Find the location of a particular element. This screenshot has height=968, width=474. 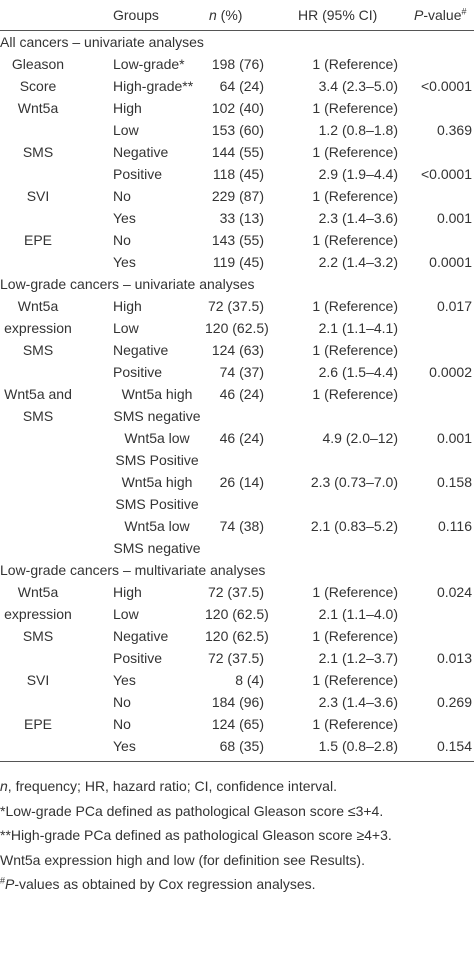

group-cell: Wnt5a high SMS negative is located at coordinates (159, 405).